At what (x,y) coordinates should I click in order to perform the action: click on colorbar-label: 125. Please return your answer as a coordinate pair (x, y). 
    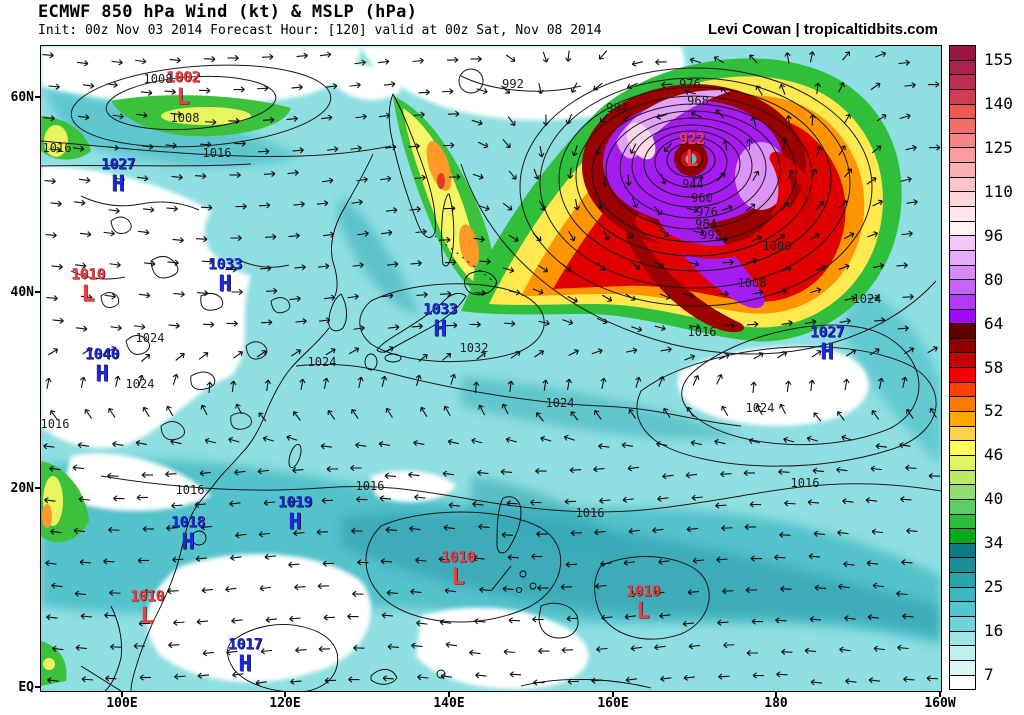
    Looking at the image, I should click on (998, 147).